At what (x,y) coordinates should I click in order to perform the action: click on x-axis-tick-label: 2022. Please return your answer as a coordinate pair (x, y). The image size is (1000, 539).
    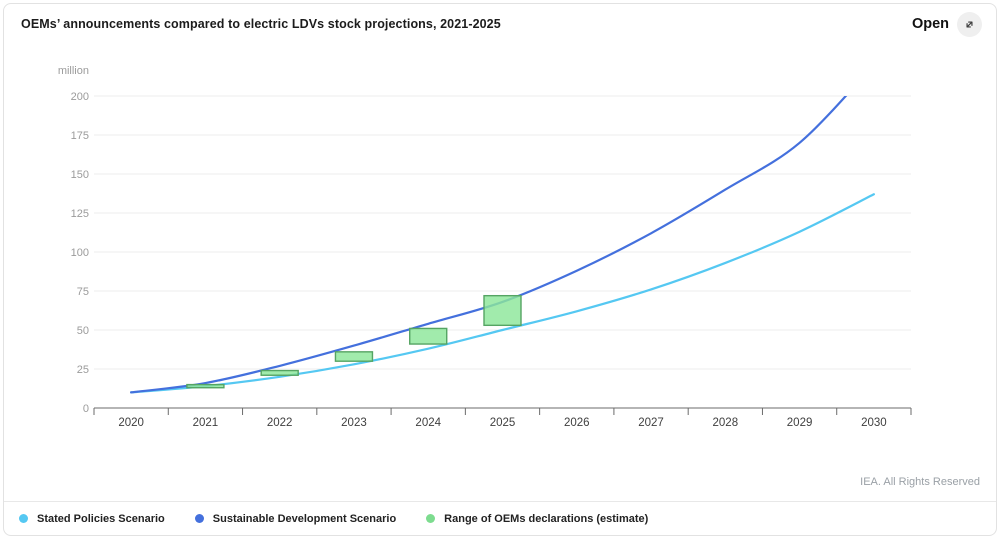
    Looking at the image, I should click on (280, 423).